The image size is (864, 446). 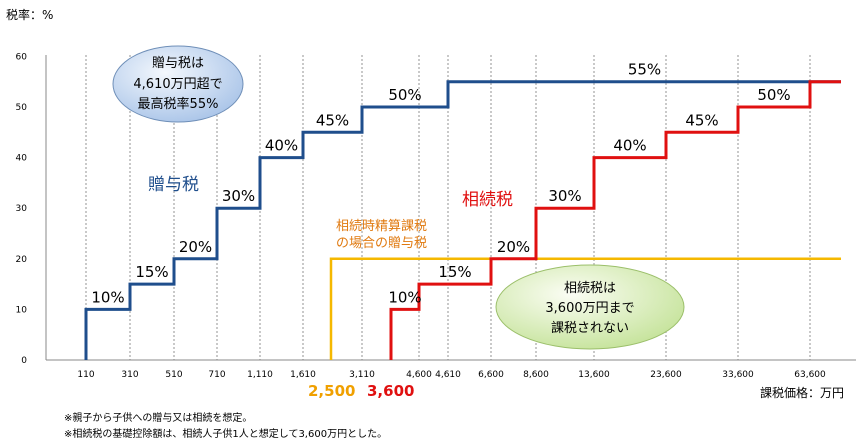 I want to click on callout-zouyo-line1: 贈与税は, so click(x=178, y=63).